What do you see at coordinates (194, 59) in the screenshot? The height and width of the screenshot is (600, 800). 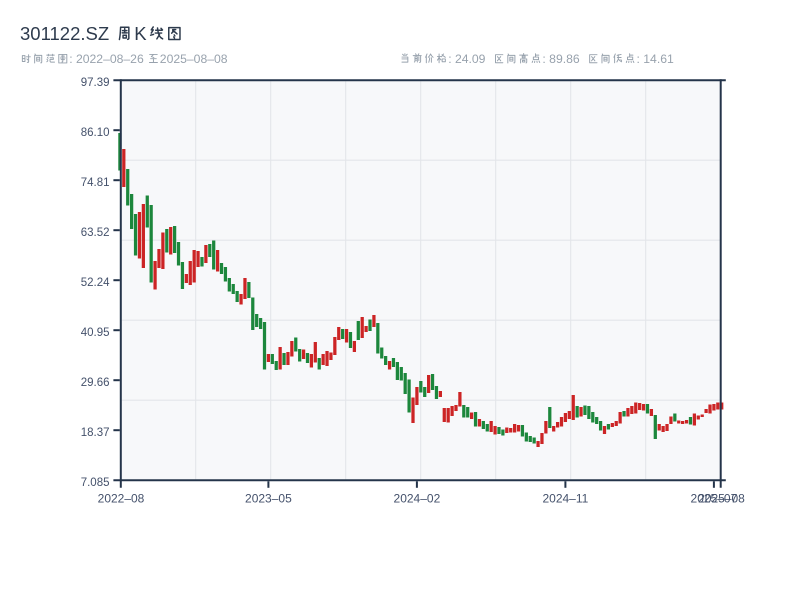 I see `svg-text: 2025–08–08` at bounding box center [194, 59].